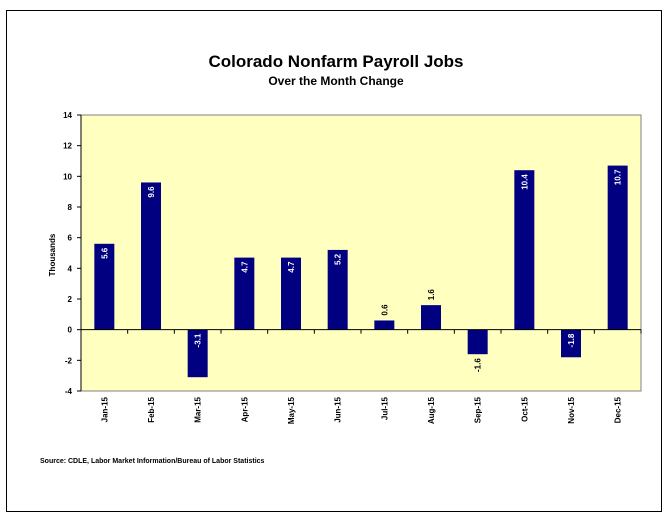 This screenshot has height=521, width=672. I want to click on data-label: 0.6, so click(384, 310).